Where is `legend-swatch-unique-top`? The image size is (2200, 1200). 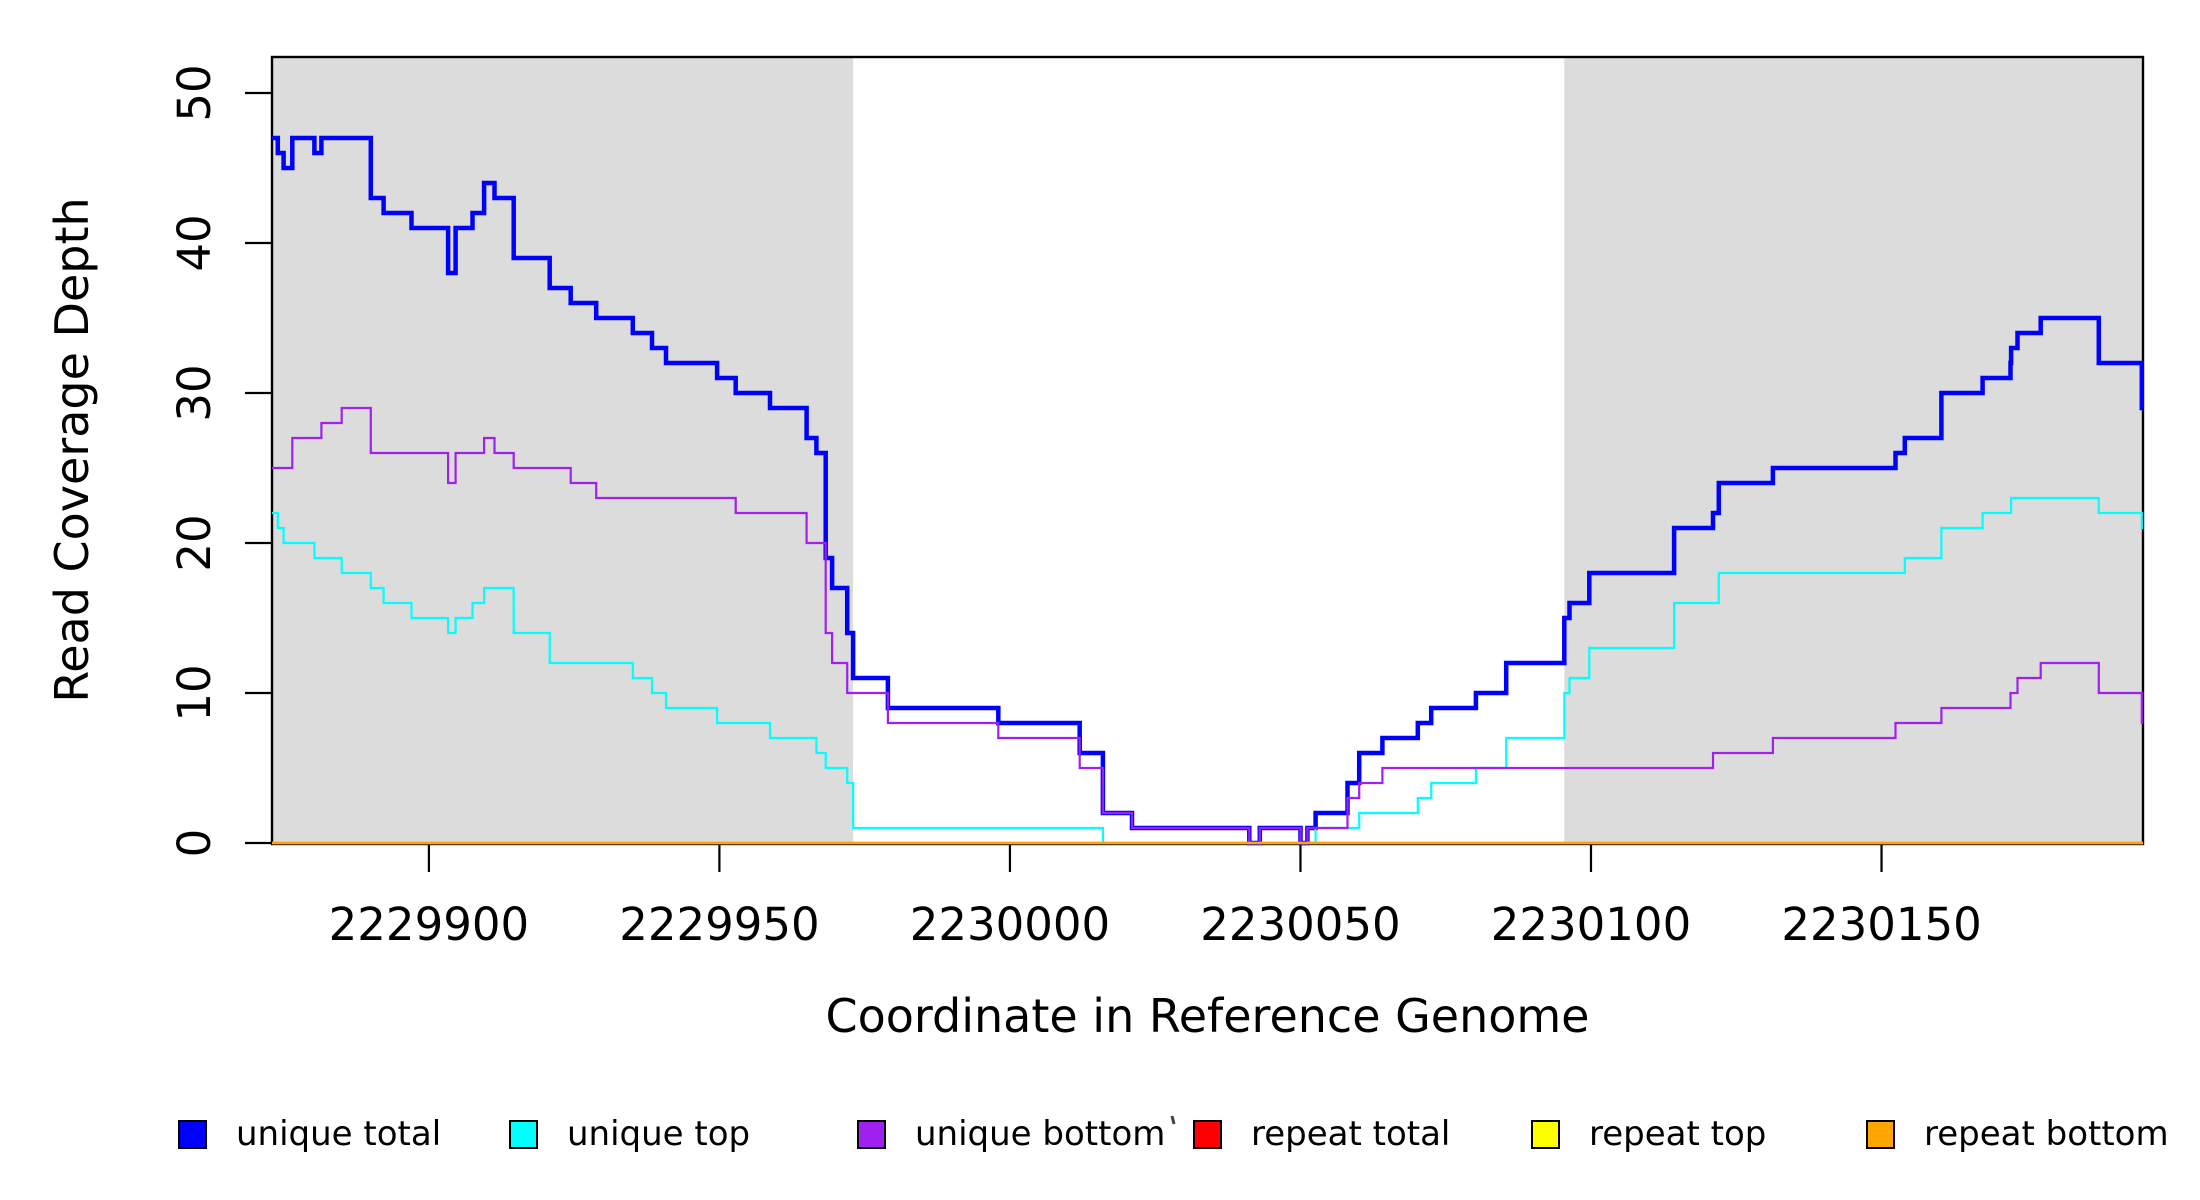 legend-swatch-unique-top is located at coordinates (523, 1134).